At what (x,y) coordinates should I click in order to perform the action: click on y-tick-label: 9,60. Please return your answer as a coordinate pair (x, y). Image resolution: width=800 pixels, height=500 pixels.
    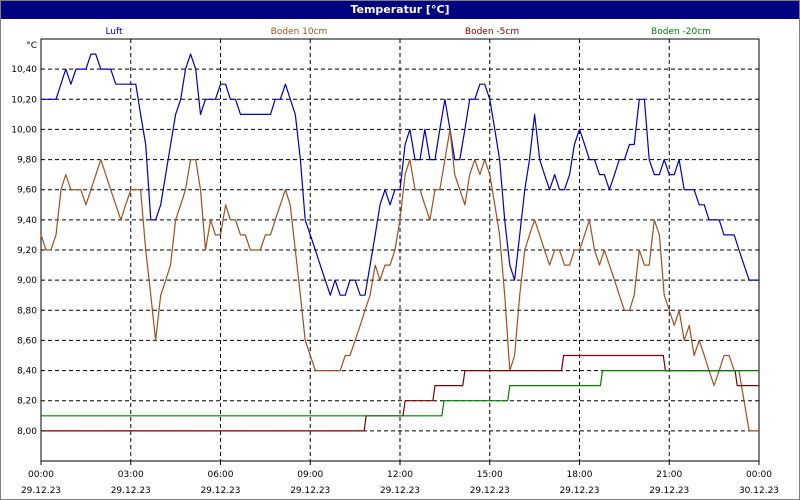
    Looking at the image, I should click on (27, 191).